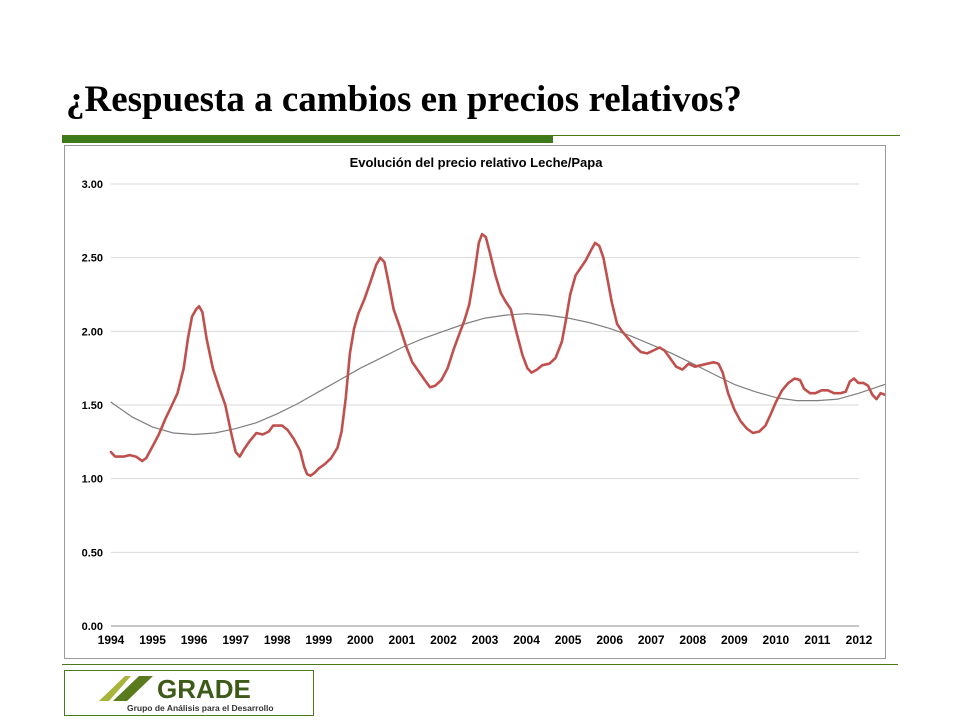 The image size is (960, 720). What do you see at coordinates (477, 162) in the screenshot?
I see `chart-title: Evolución del precio relativo Leche/Papa` at bounding box center [477, 162].